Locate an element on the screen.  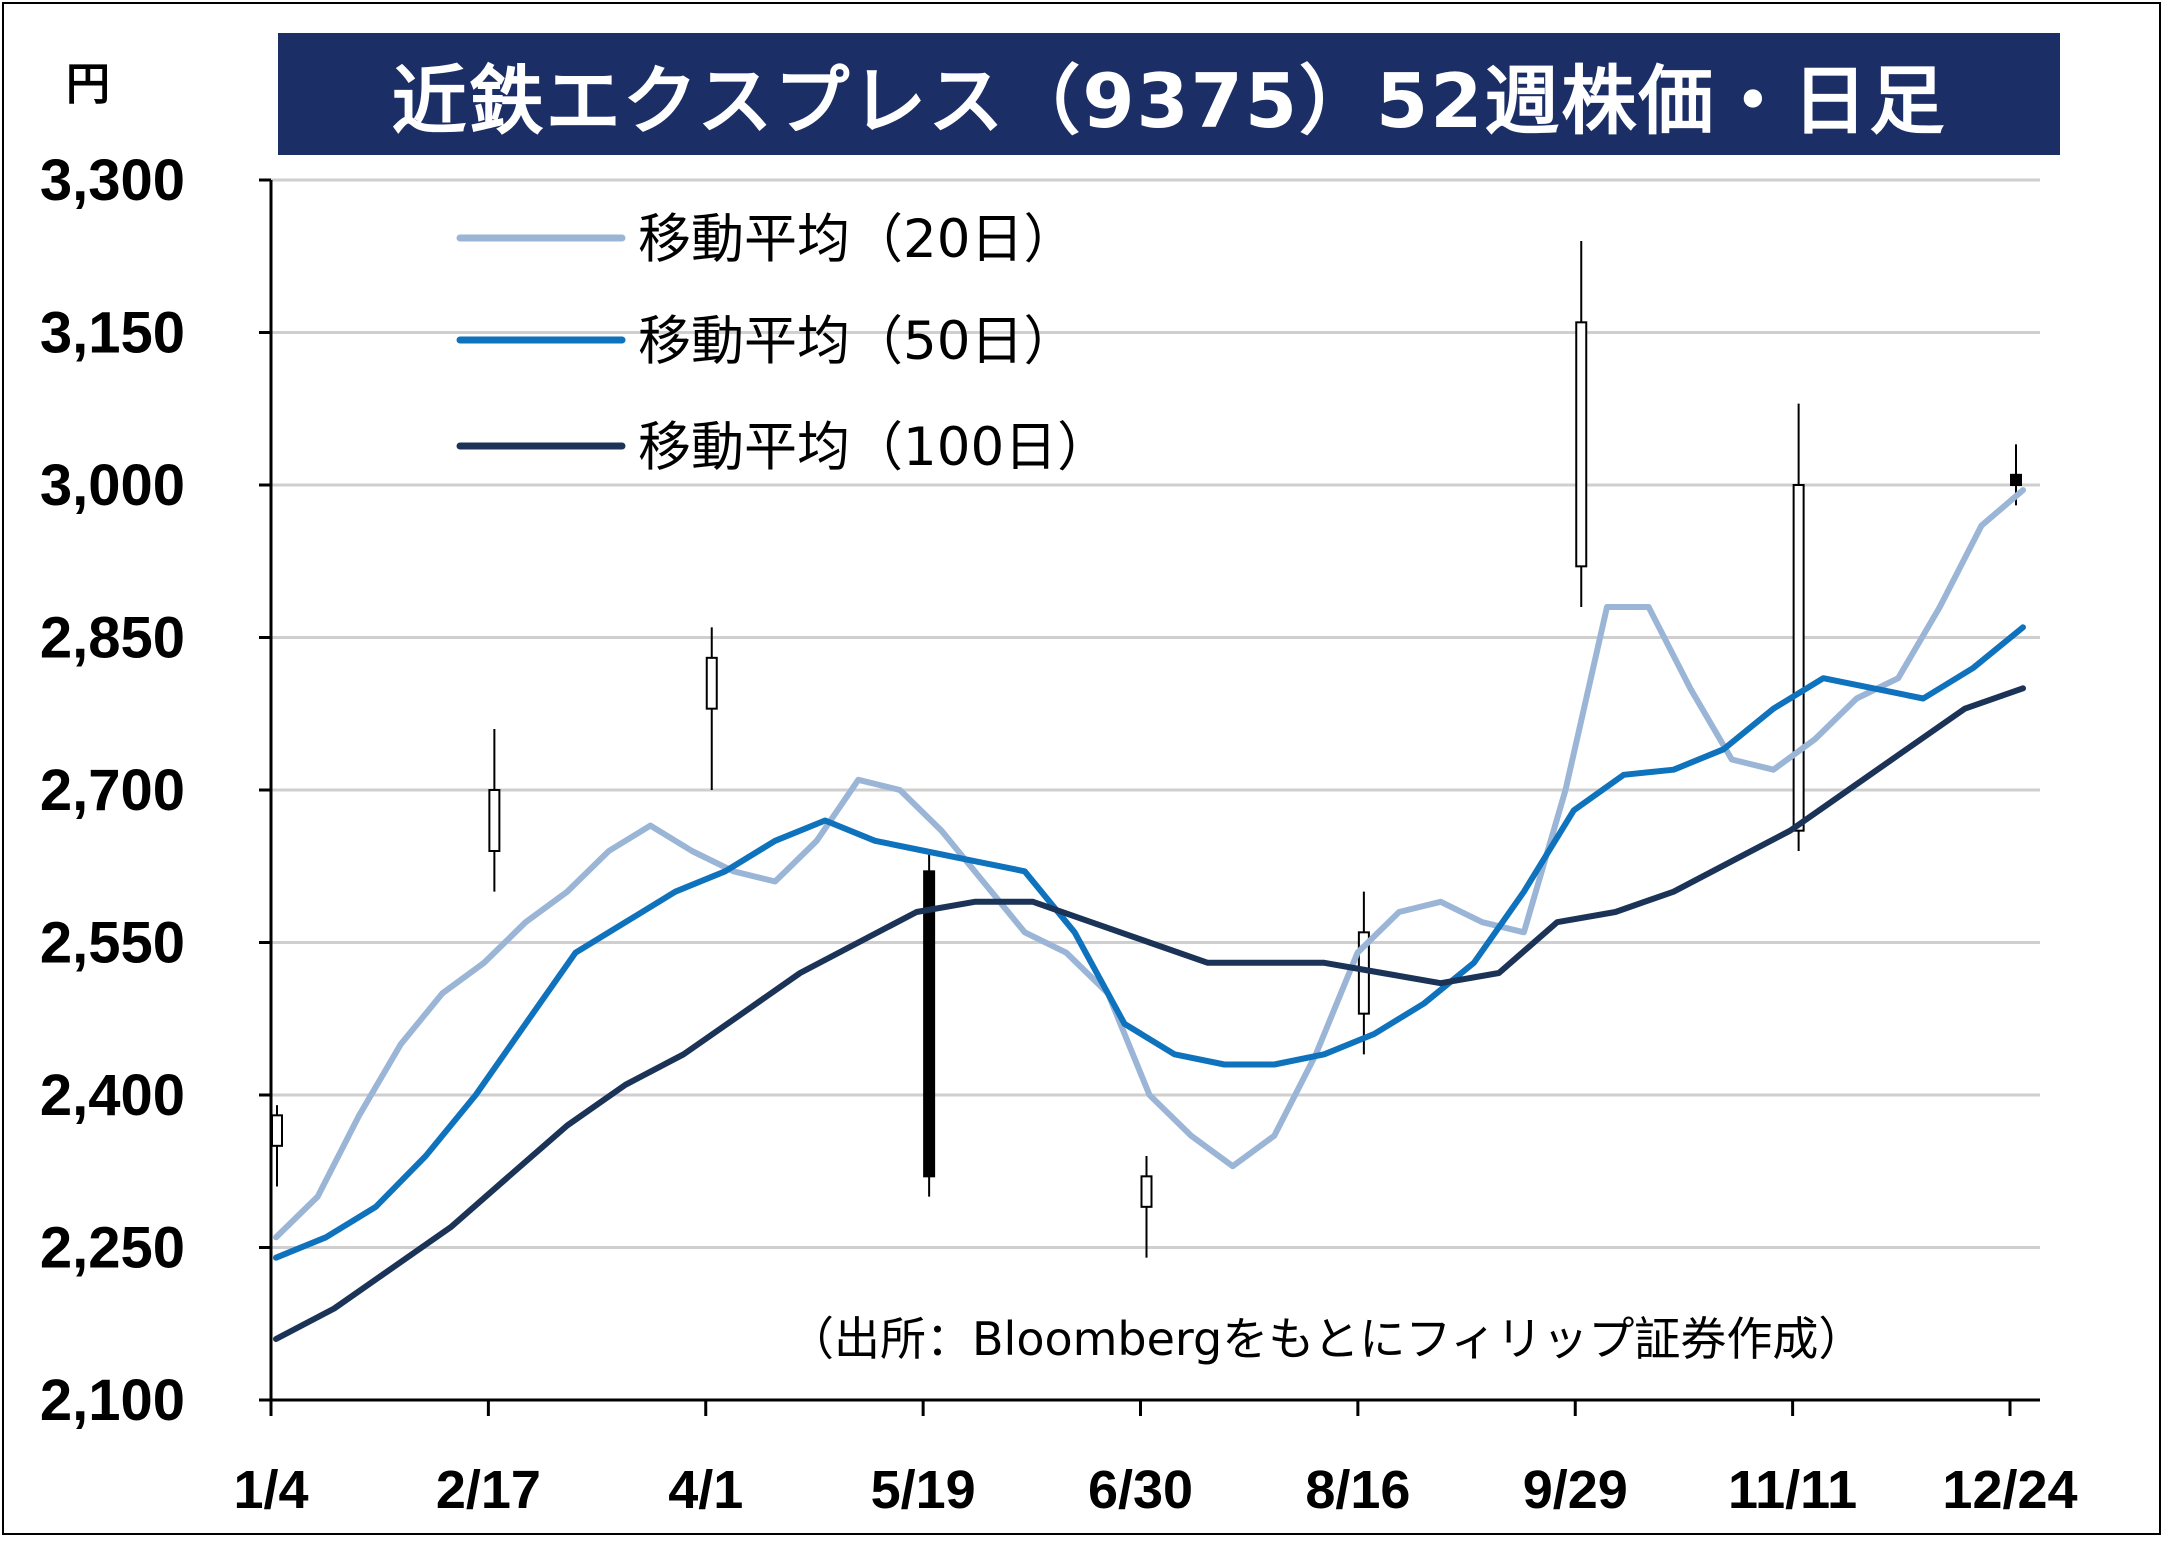
x-tick-label: 6/30 is located at coordinates (1140, 1490).